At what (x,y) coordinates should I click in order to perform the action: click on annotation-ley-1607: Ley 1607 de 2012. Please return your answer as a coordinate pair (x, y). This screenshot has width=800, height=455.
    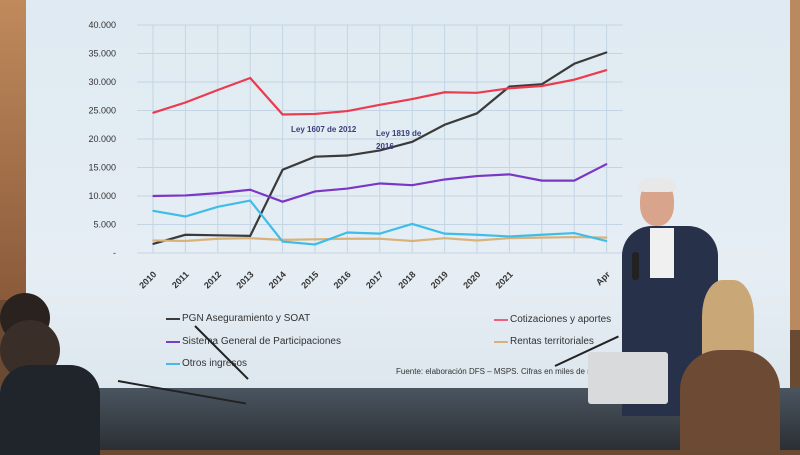
    Looking at the image, I should click on (324, 129).